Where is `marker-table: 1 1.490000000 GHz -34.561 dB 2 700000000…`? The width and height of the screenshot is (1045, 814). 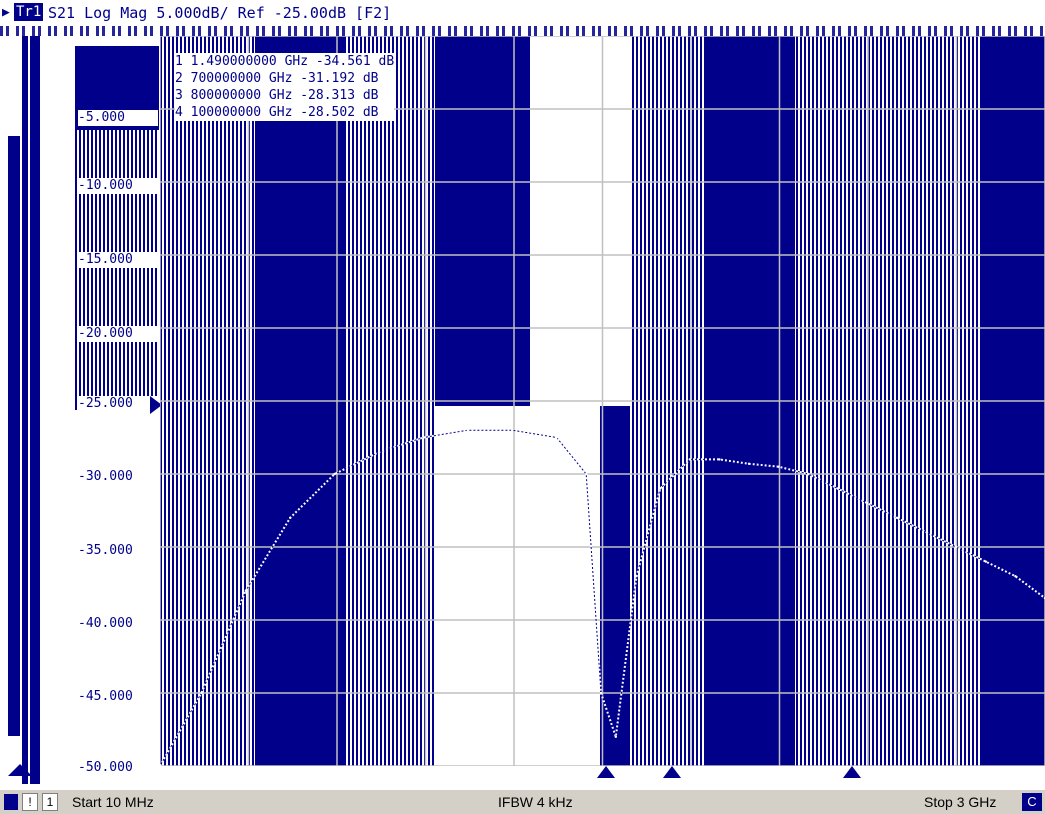
marker-table: 1 1.490000000 GHz -34.561 dB 2 700000000… is located at coordinates (285, 87).